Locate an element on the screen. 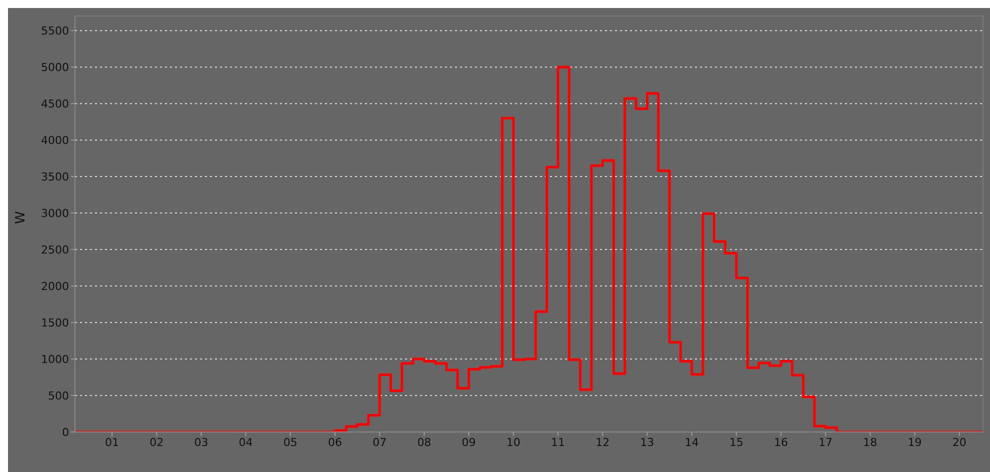 The width and height of the screenshot is (990, 472). y-tick-label: 3000 is located at coordinates (55, 213).